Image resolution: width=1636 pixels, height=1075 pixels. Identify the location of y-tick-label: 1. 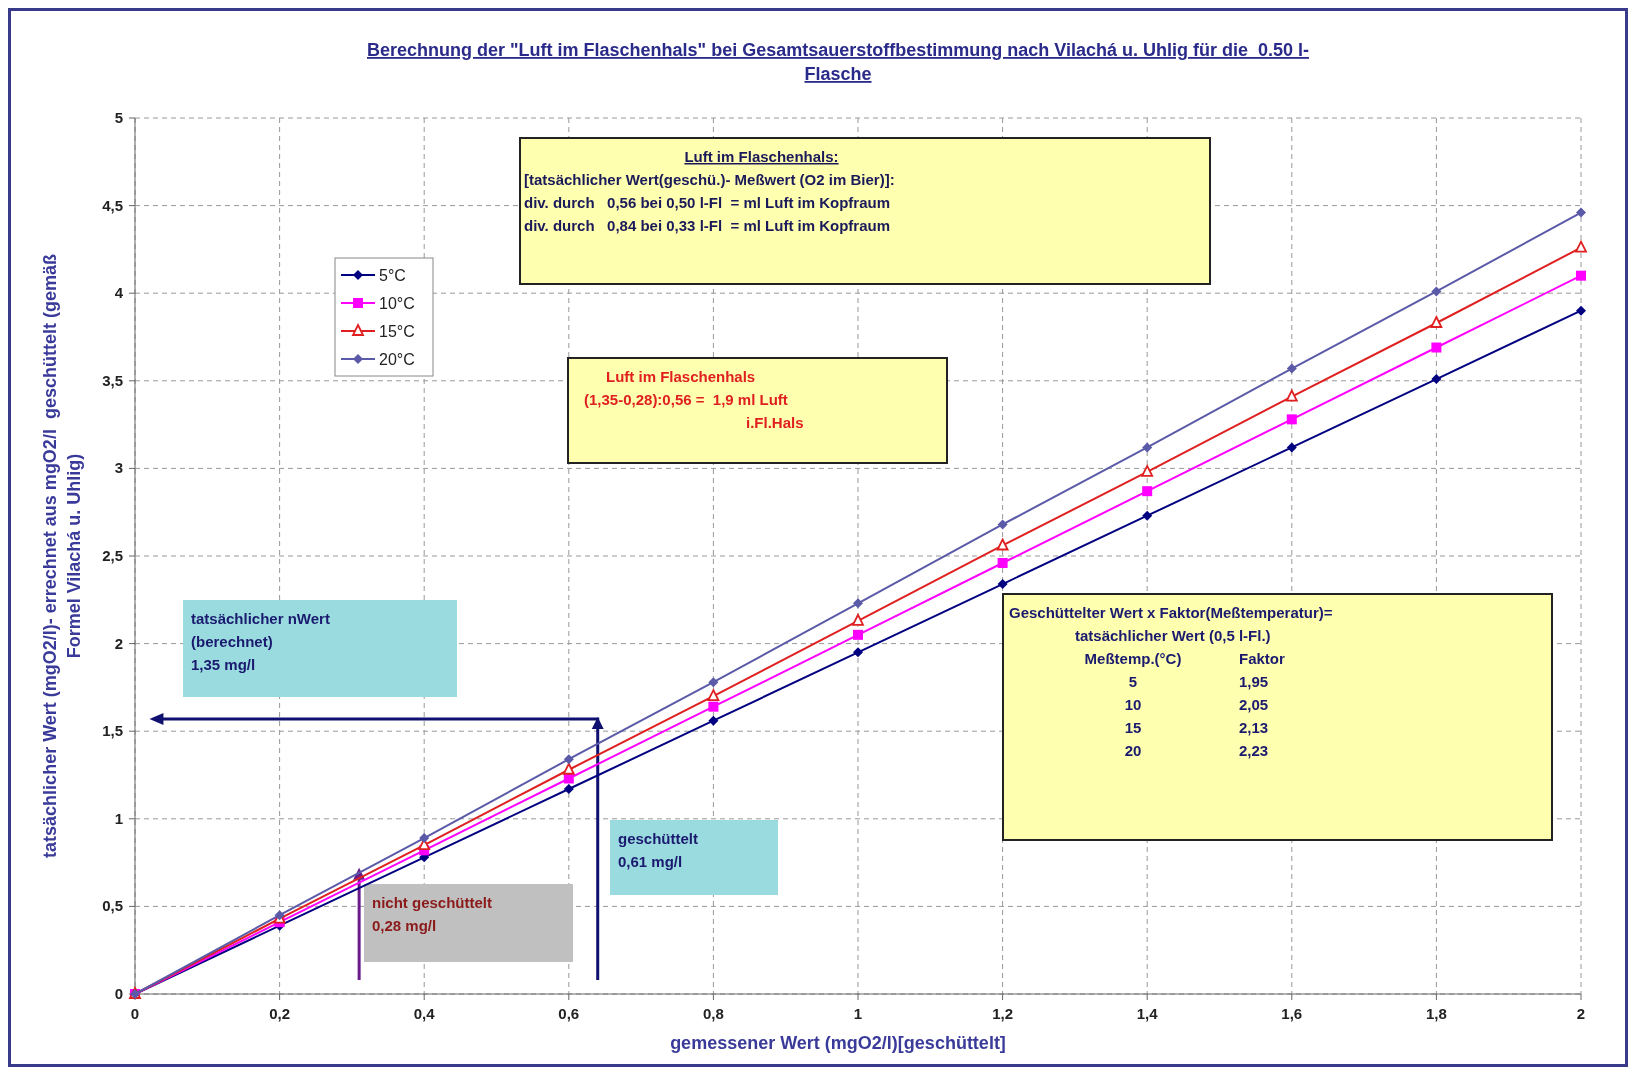
(118, 818).